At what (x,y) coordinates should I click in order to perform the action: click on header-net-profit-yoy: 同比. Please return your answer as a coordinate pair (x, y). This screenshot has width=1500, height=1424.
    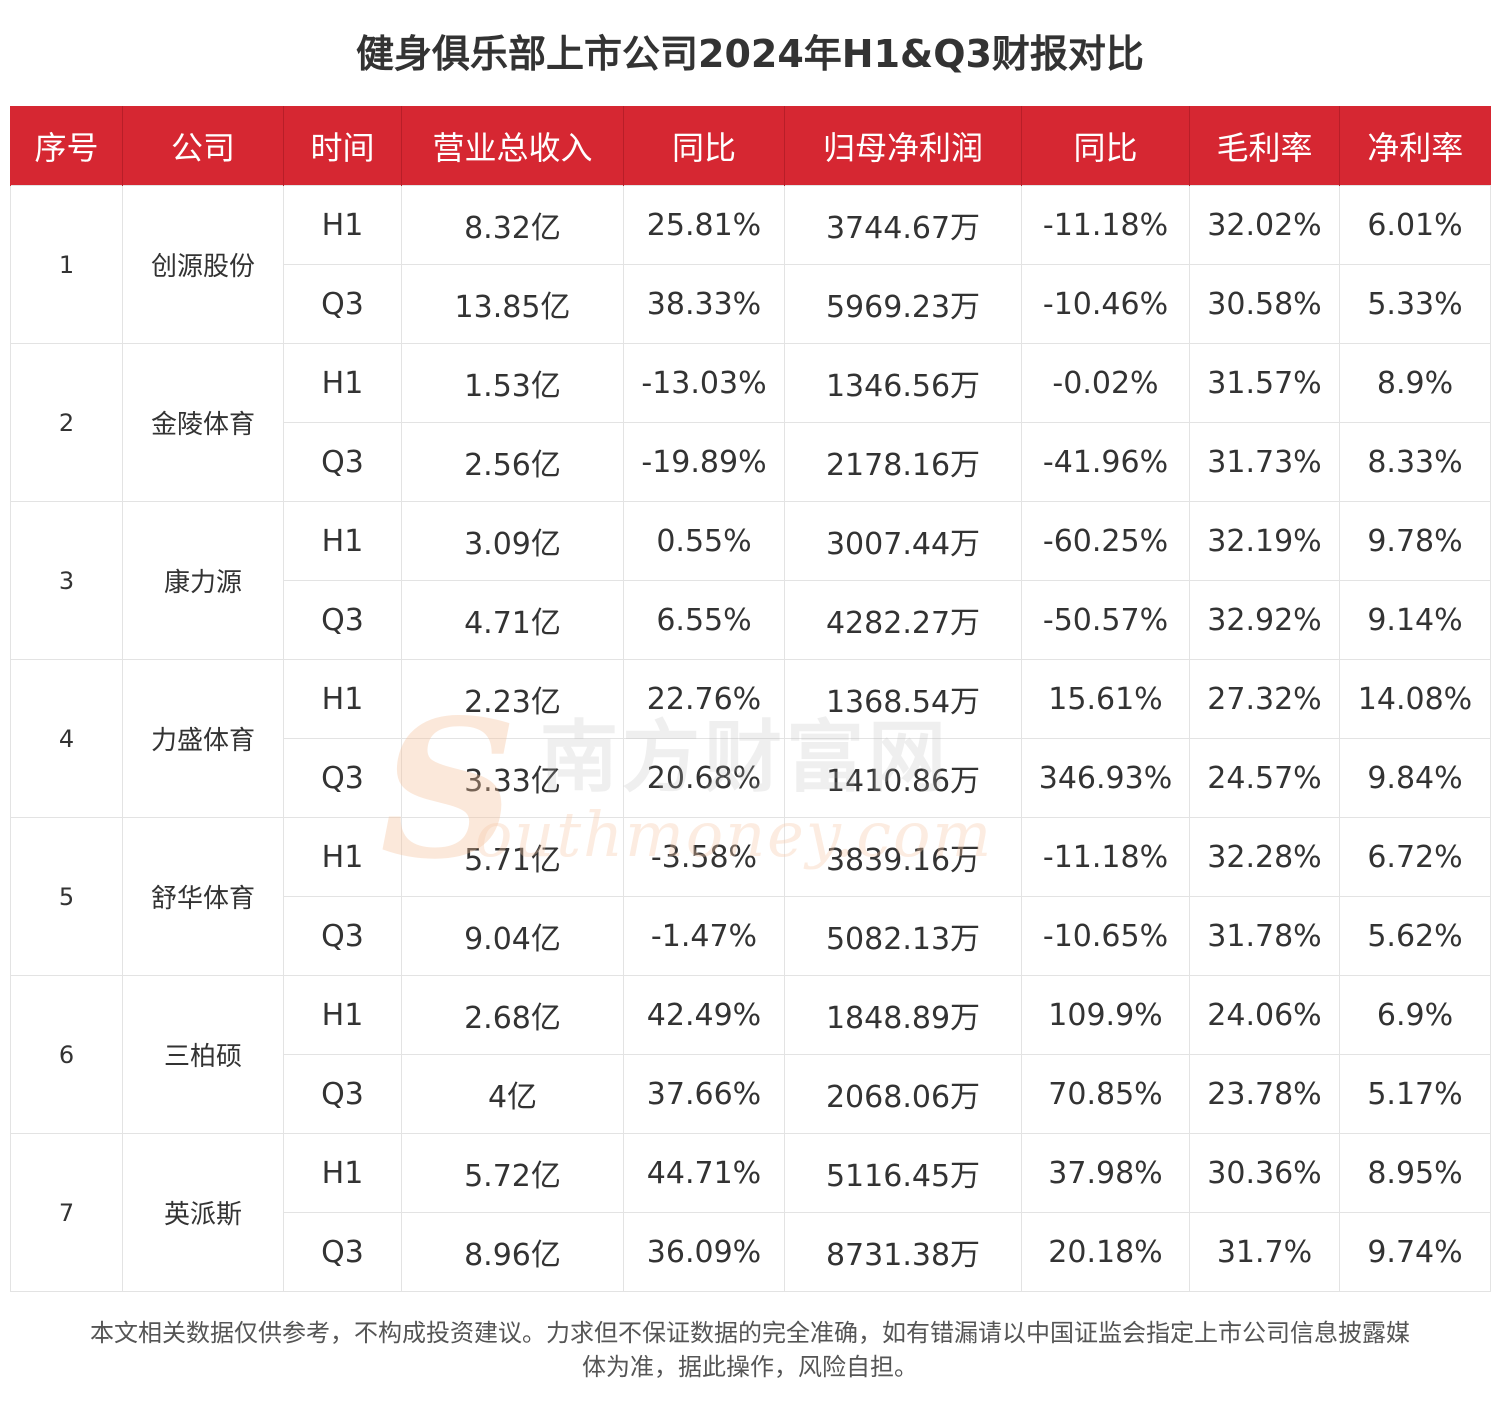
    Looking at the image, I should click on (1105, 146).